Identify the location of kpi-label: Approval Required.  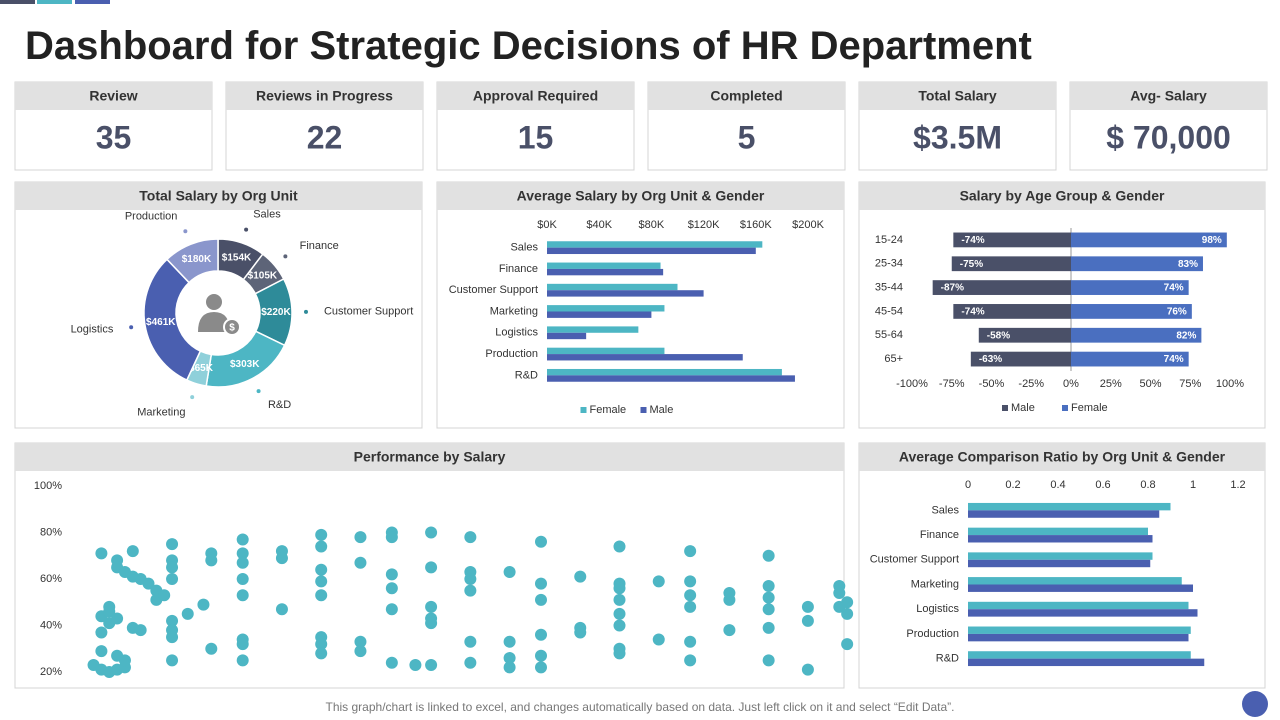
(535, 96).